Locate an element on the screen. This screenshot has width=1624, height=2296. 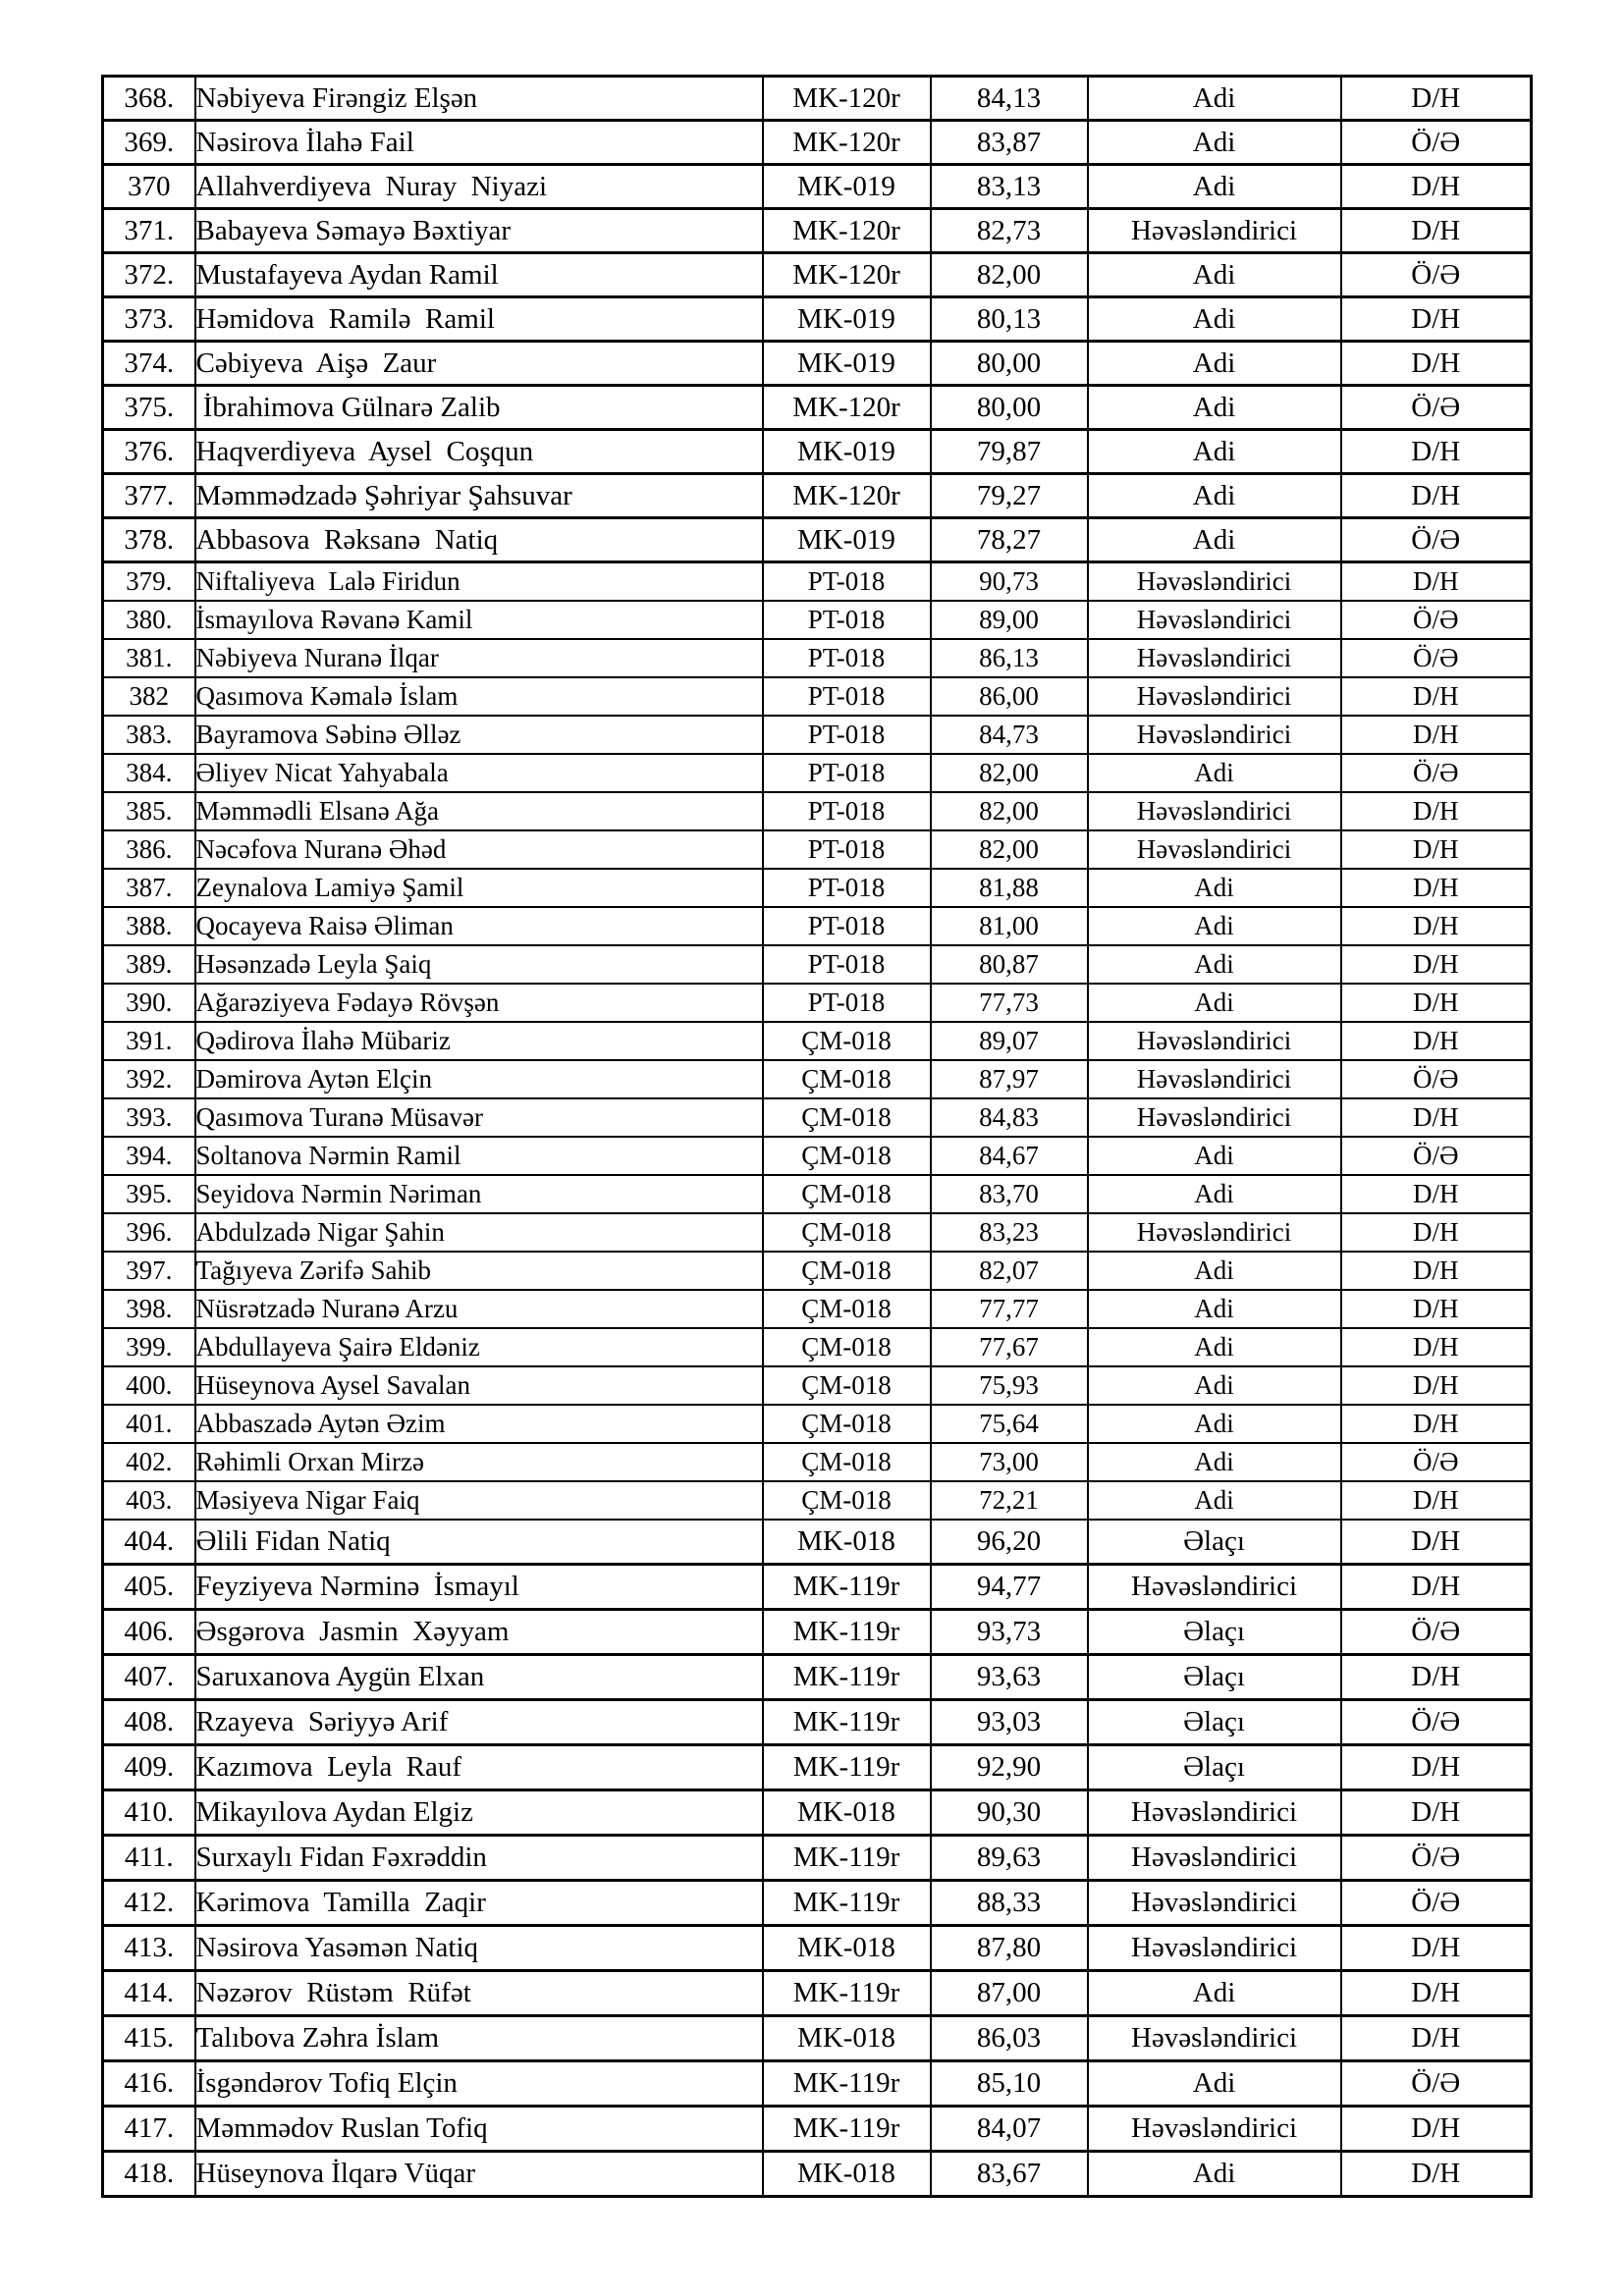
row-number-cell: 376. is located at coordinates (148, 451).